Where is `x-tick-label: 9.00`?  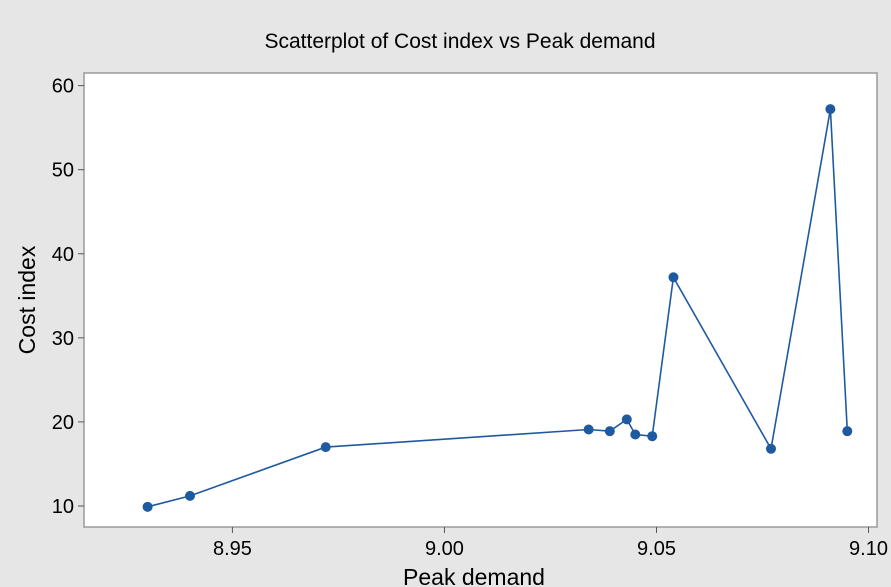
x-tick-label: 9.00 is located at coordinates (444, 549).